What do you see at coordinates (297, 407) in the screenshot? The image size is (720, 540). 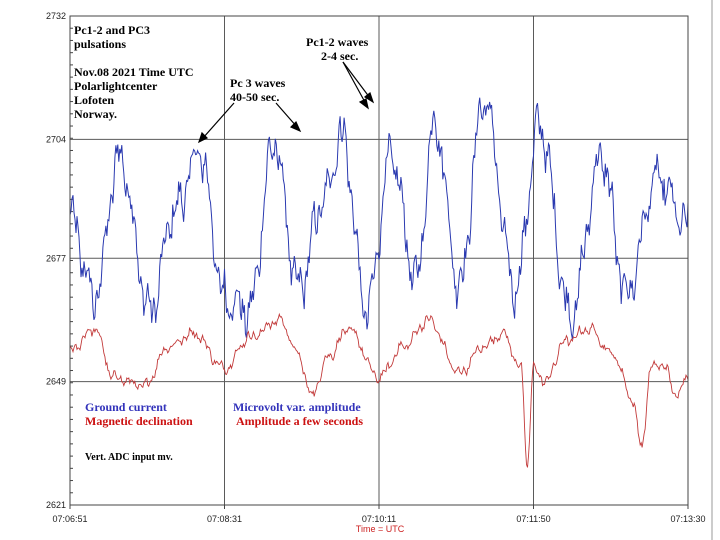 I see `legend-microvolt-amplitude: Microvolt var. amplitude` at bounding box center [297, 407].